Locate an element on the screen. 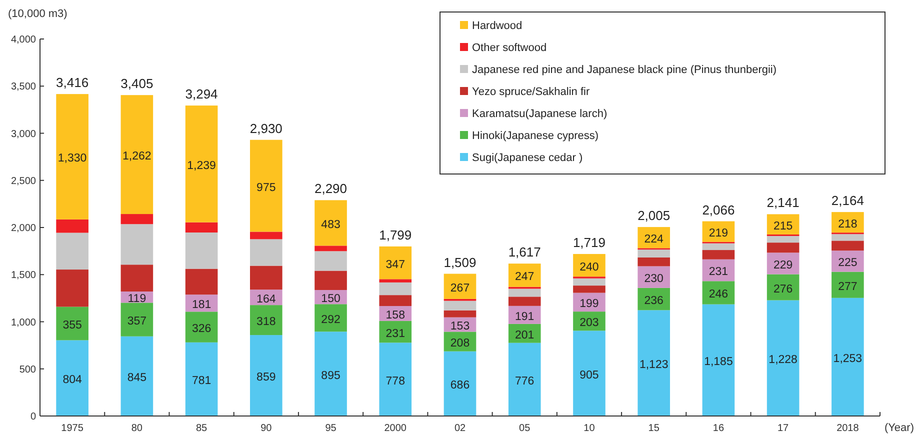  data-label: 240 is located at coordinates (589, 267).